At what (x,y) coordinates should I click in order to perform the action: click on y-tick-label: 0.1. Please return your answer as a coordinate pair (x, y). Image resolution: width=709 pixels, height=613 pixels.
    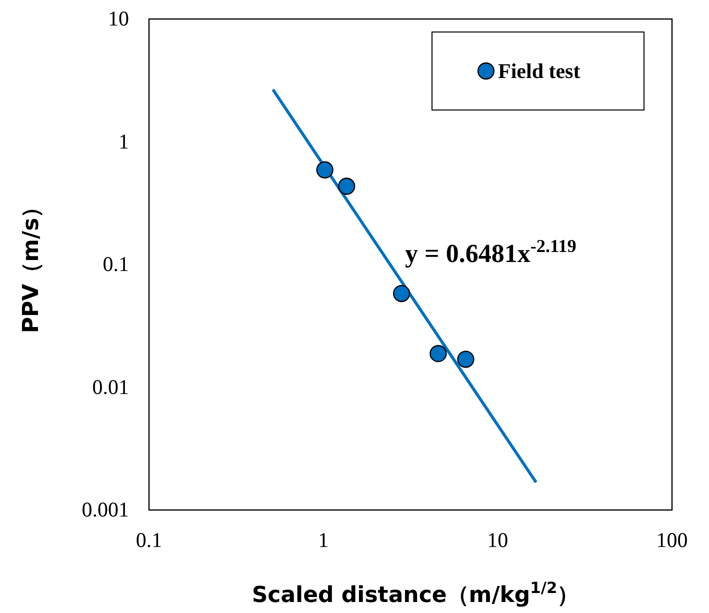
    Looking at the image, I should click on (115, 264).